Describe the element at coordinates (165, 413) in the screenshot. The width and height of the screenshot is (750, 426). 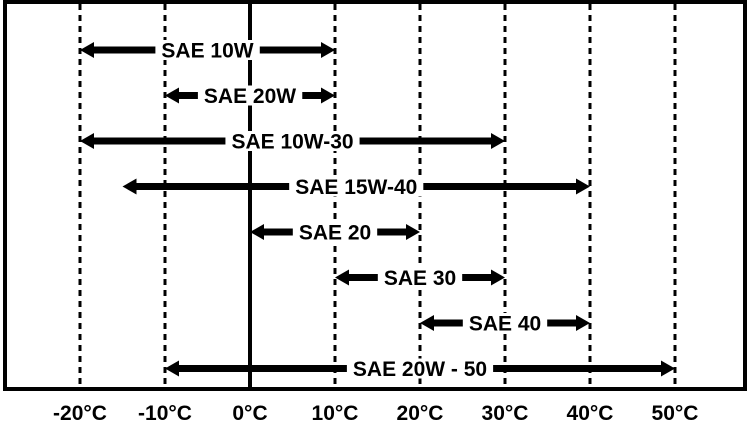
I see `x-tick-label: -10°C` at that location.